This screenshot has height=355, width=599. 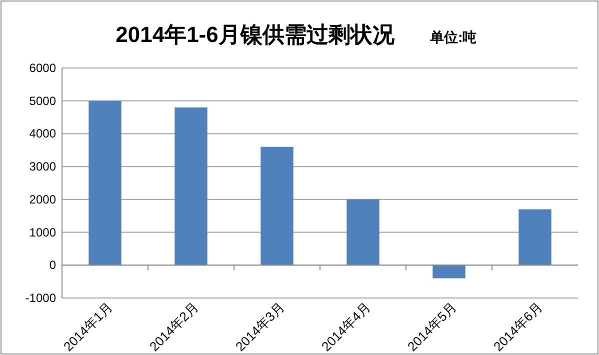 I want to click on y-tick-label: 1000, so click(x=42, y=232).